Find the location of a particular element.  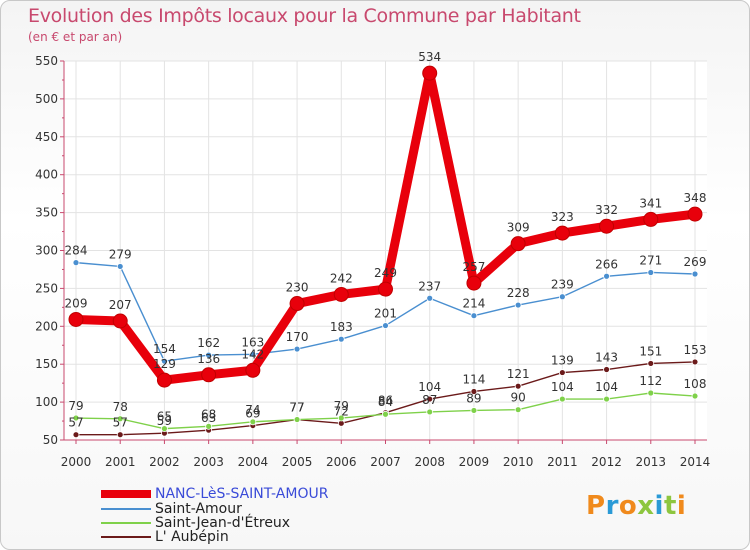

data-label: 230 is located at coordinates (297, 288).